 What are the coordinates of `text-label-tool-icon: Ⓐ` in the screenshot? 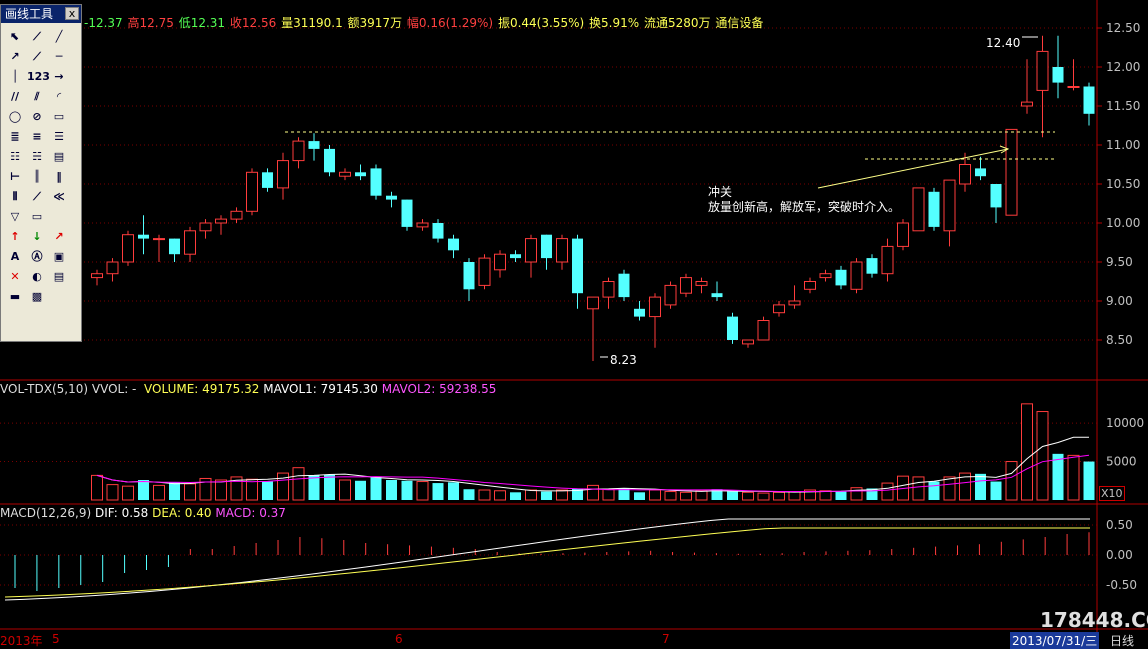 It's located at (37, 256).